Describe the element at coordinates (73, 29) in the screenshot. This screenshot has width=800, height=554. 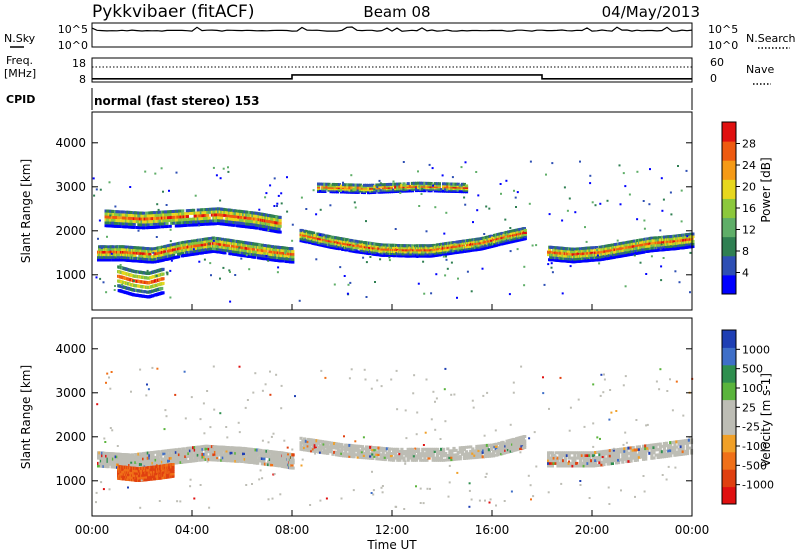
I see `nsky-tick-top: 10^5` at that location.